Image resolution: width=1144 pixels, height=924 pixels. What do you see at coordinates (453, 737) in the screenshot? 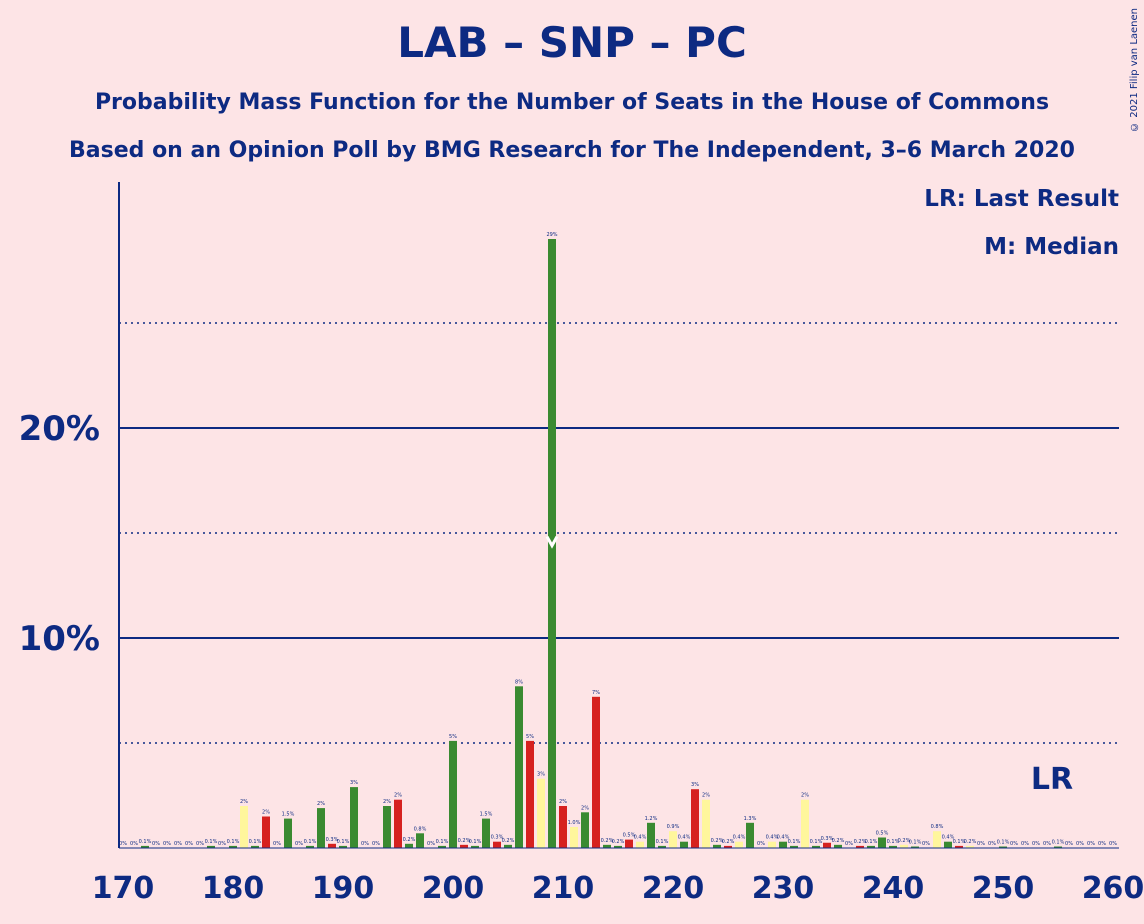
I see `bar-value-label: 5%` at bounding box center [453, 737].